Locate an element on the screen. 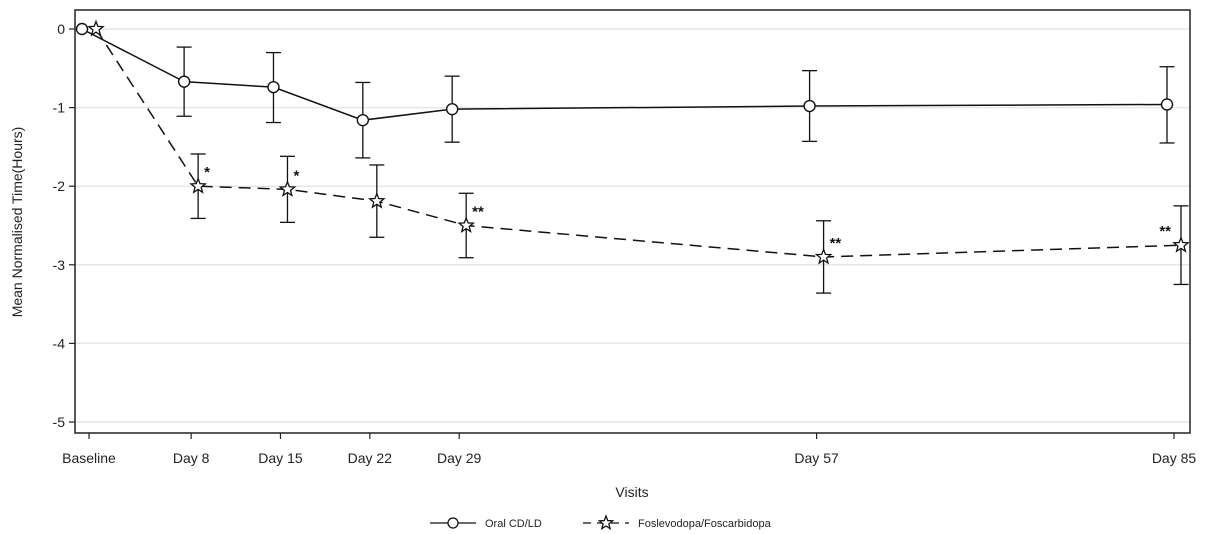 The image size is (1205, 534). legend-item: Foslevodopa/Foscarbidopa is located at coordinates (677, 522).